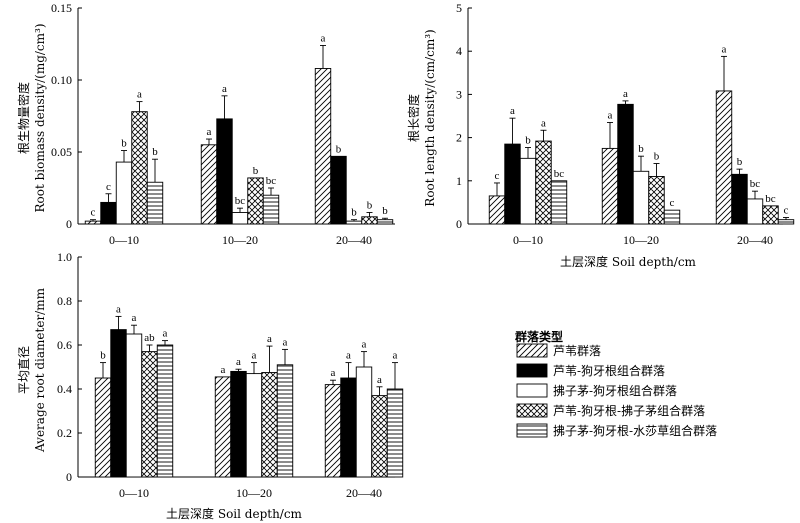  Describe the element at coordinates (459, 51) in the screenshot. I see `y-tick-label: 4` at that location.